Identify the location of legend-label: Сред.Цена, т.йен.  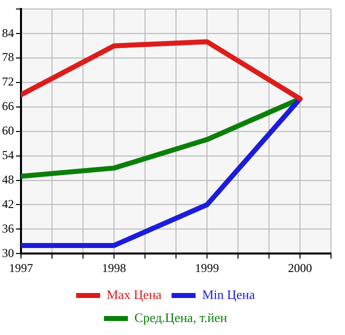
(181, 317).